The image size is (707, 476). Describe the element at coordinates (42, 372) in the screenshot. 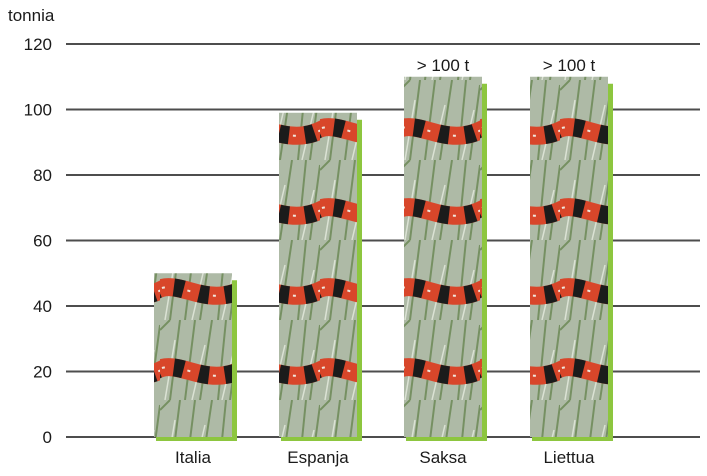

I see `y-tick-label: 20` at that location.